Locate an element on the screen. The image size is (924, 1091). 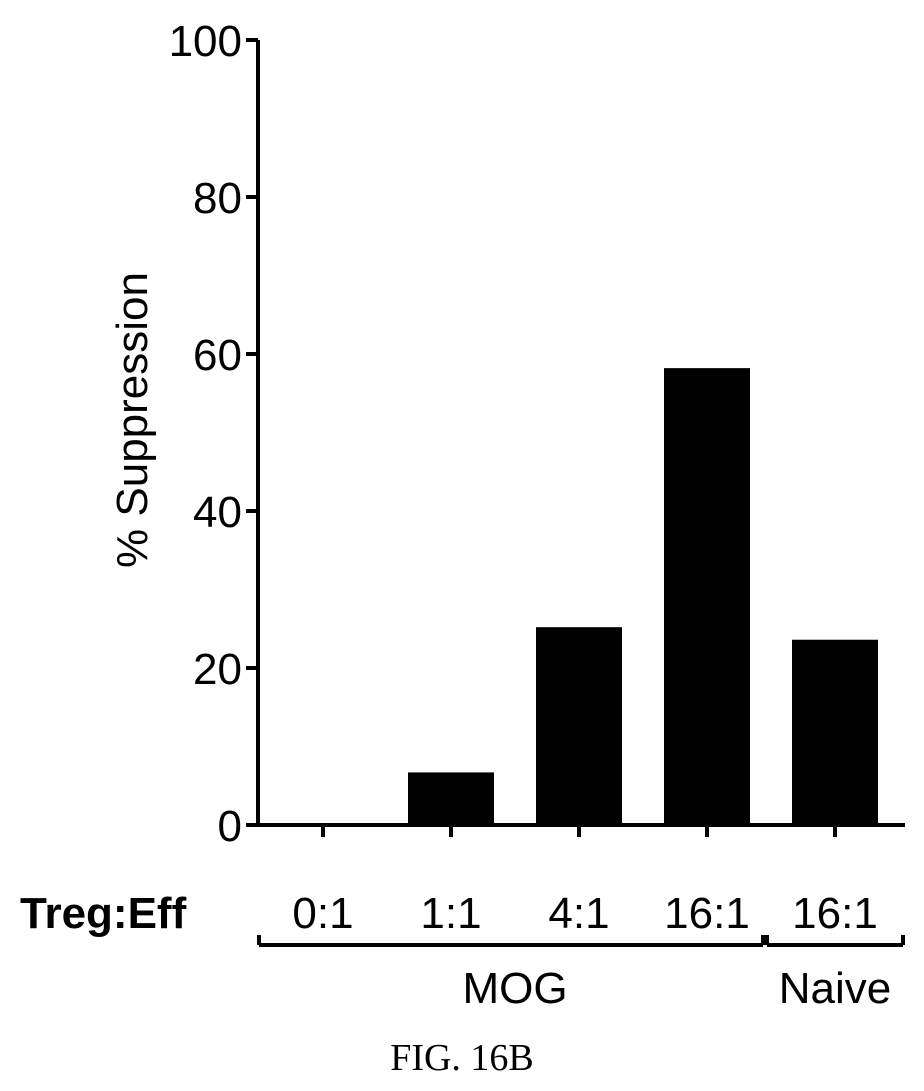
y-axis: 0 20 40 60 80 100 is located at coordinates (214, 434).